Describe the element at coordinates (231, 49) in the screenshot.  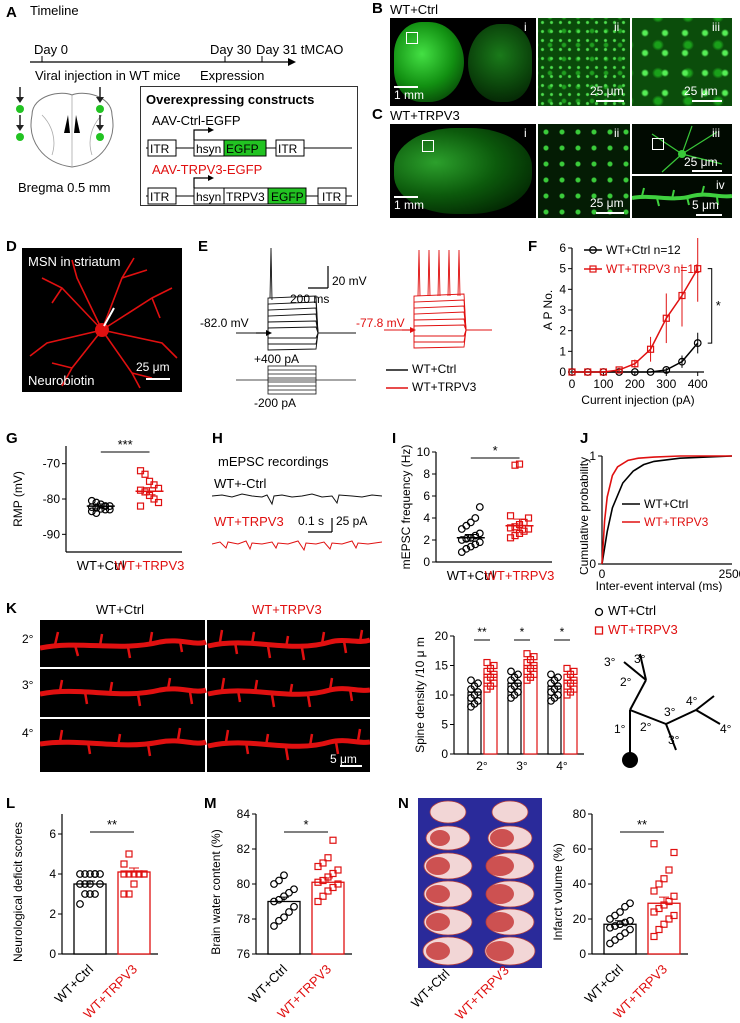
I see `day30-label: Day 30` at that location.